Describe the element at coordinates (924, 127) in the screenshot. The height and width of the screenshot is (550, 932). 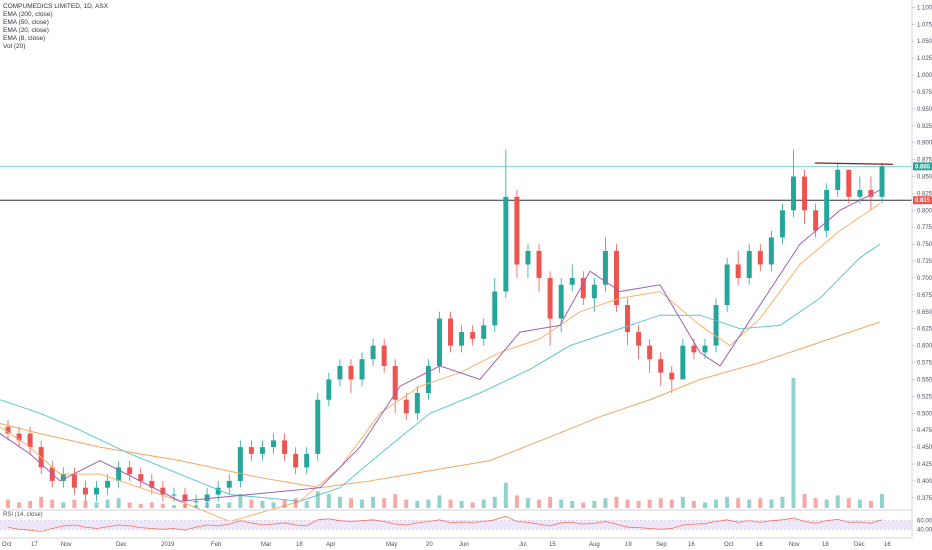
I see `y-tick-label: 0.925` at that location.